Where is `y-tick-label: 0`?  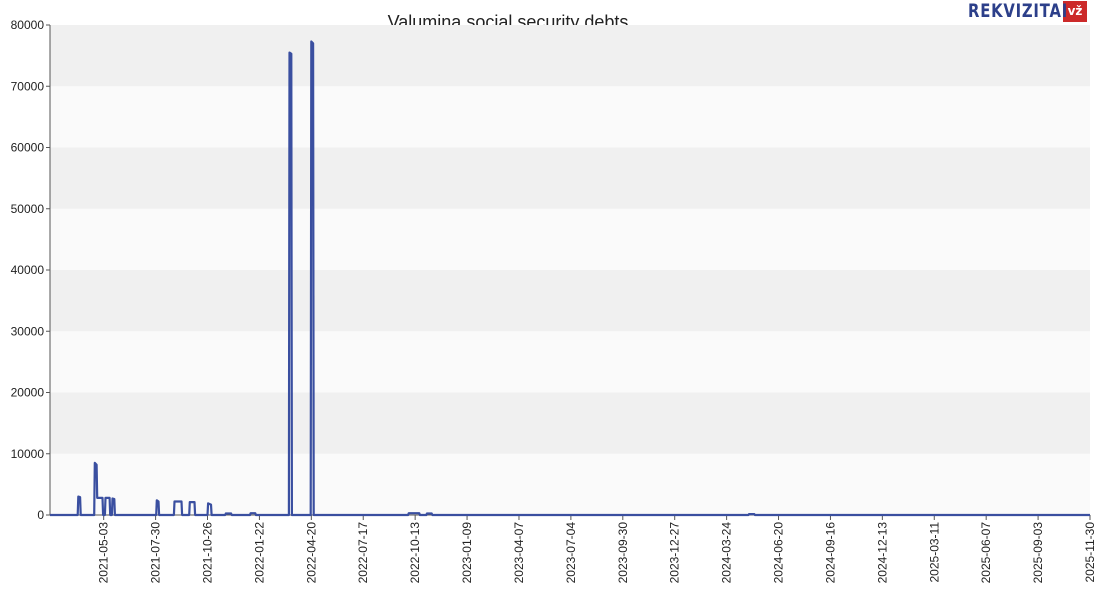
y-tick-label: 0 is located at coordinates (40, 515).